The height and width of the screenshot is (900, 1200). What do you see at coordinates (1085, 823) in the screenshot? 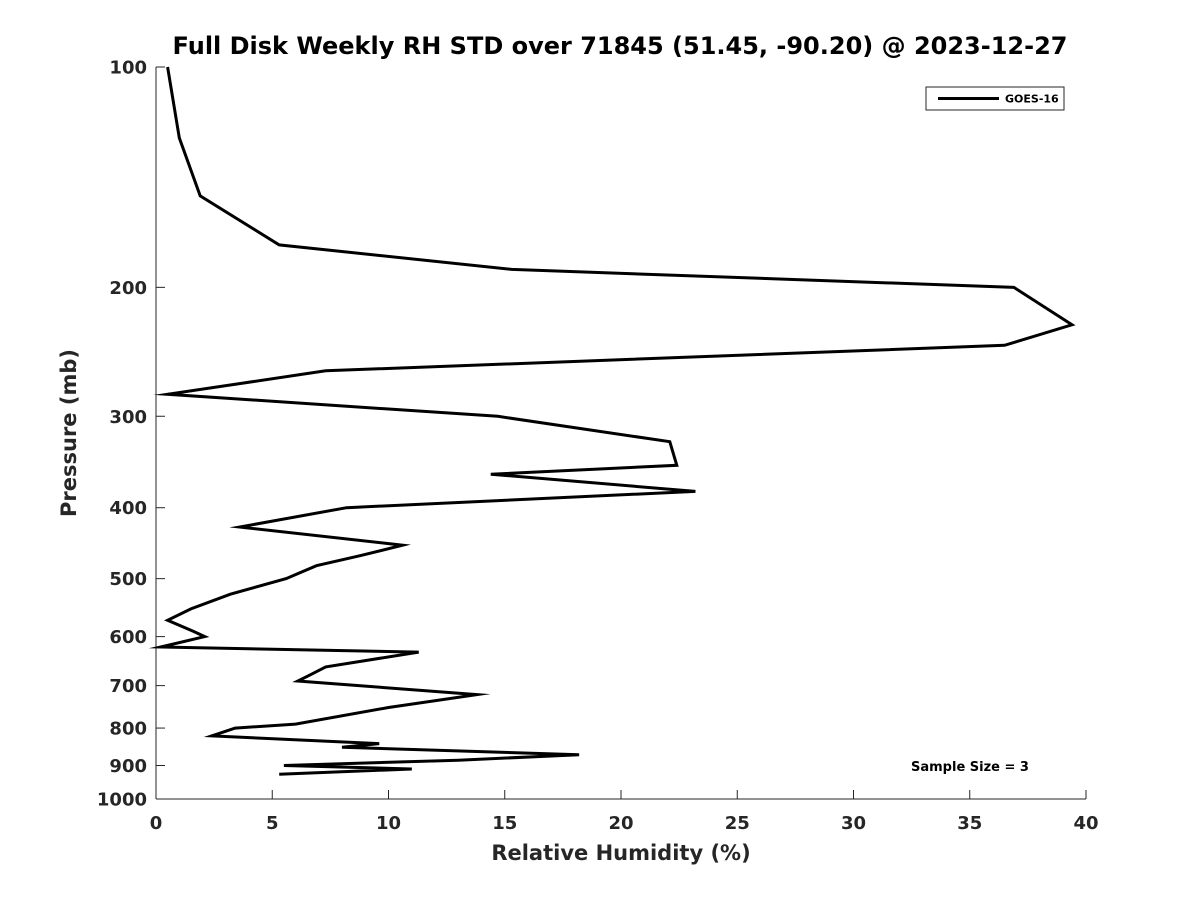
I see `x-tick-label: 40` at bounding box center [1085, 823].